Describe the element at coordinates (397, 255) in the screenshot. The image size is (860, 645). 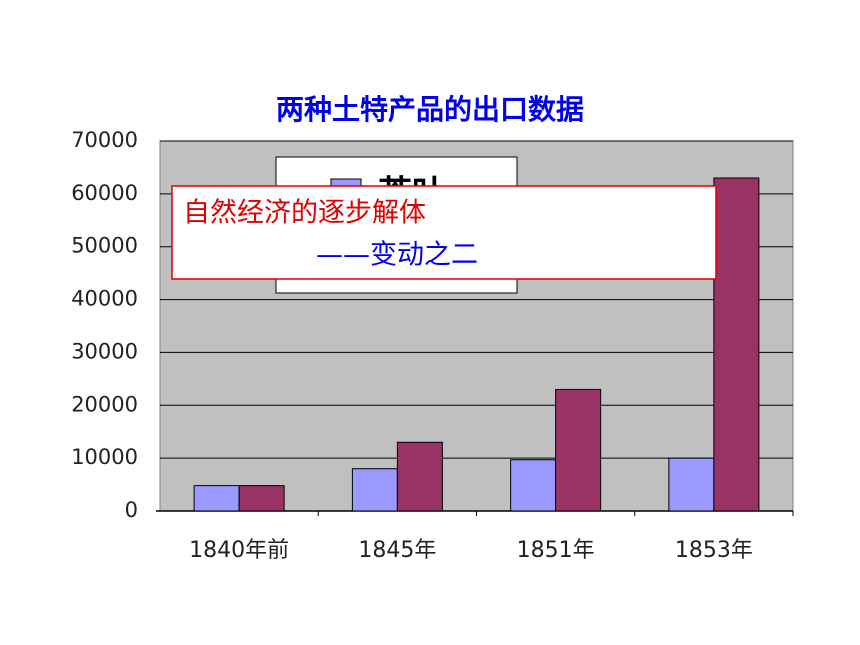
I see `annotation: ——变动之二` at that location.